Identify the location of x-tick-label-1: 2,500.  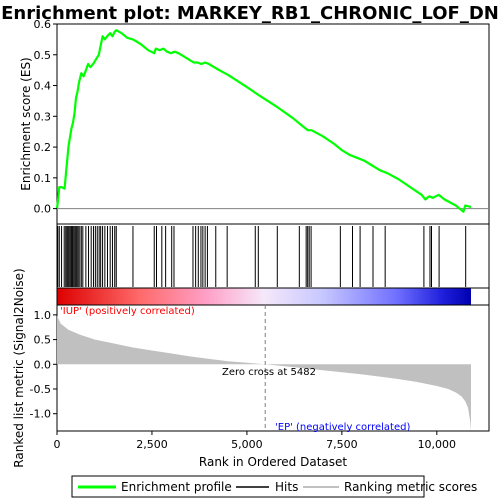
(152, 444).